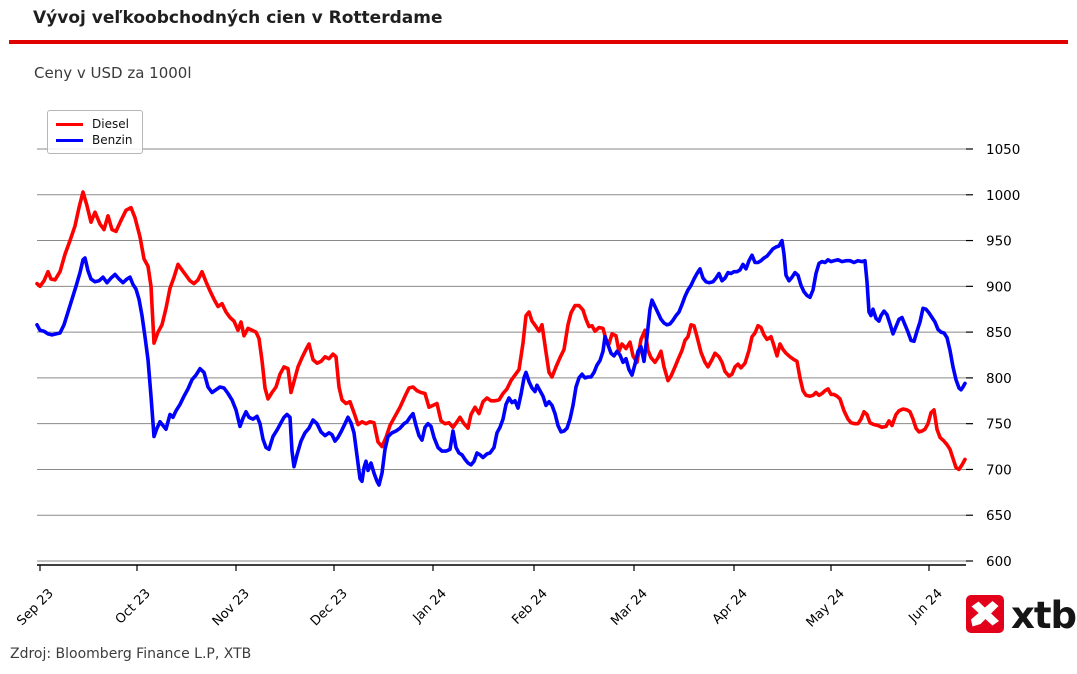 The height and width of the screenshot is (674, 1077). I want to click on xtb-logo: xtb, so click(1021, 615).